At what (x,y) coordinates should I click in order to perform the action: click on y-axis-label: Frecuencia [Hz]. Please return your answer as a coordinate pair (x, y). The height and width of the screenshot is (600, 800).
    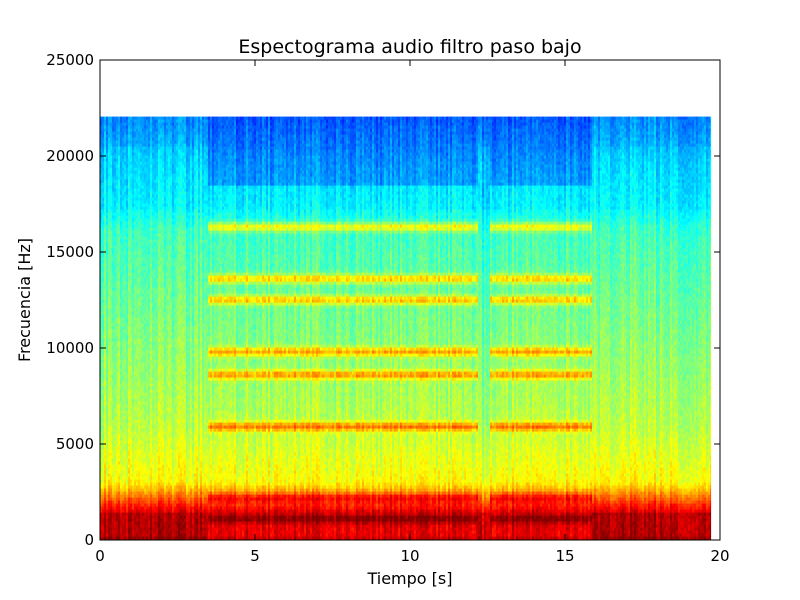
    Looking at the image, I should click on (24, 300).